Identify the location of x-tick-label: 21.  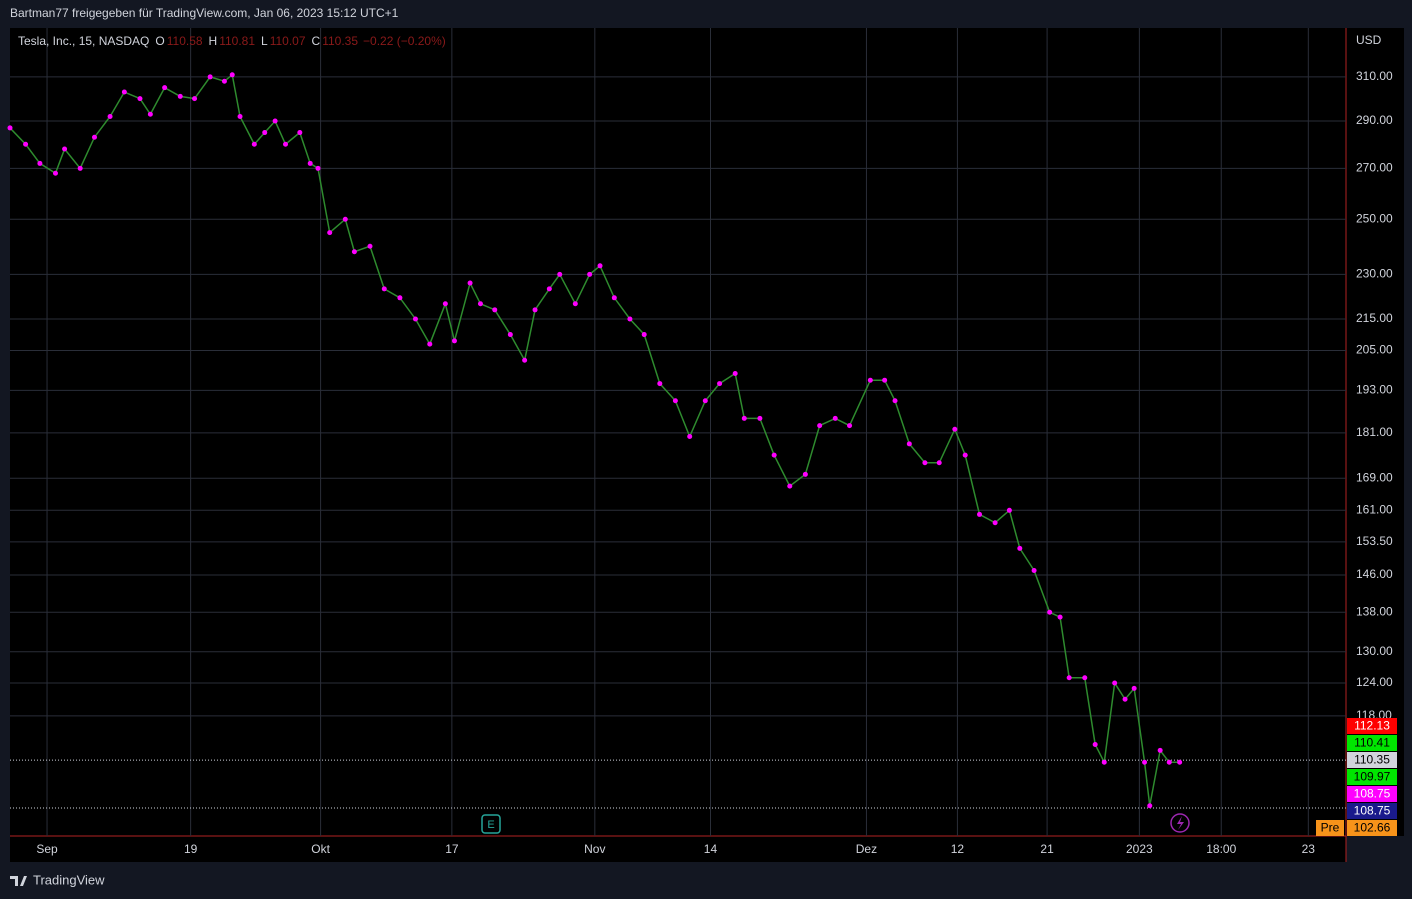
(1047, 849).